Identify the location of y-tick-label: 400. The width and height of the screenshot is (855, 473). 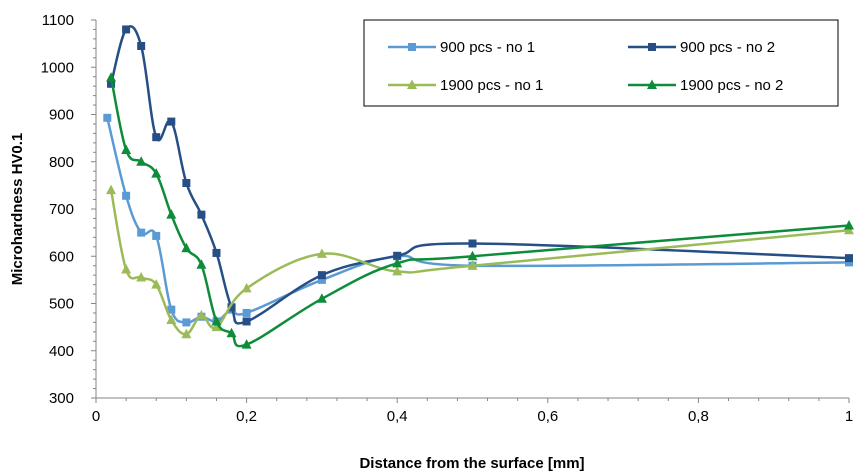
(61, 351).